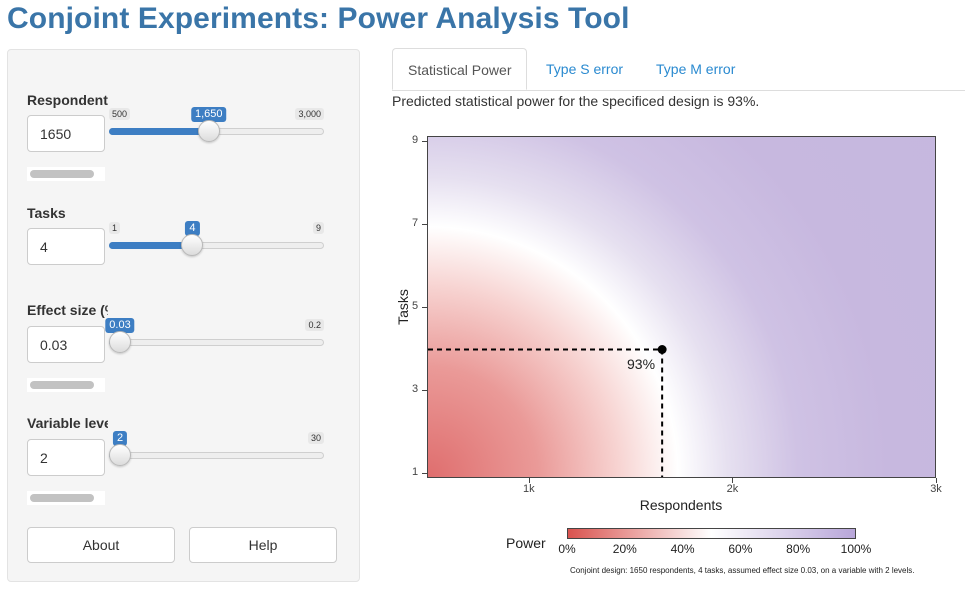 The image size is (965, 597). What do you see at coordinates (624, 549) in the screenshot?
I see `legend-tick-label: 20%` at bounding box center [624, 549].